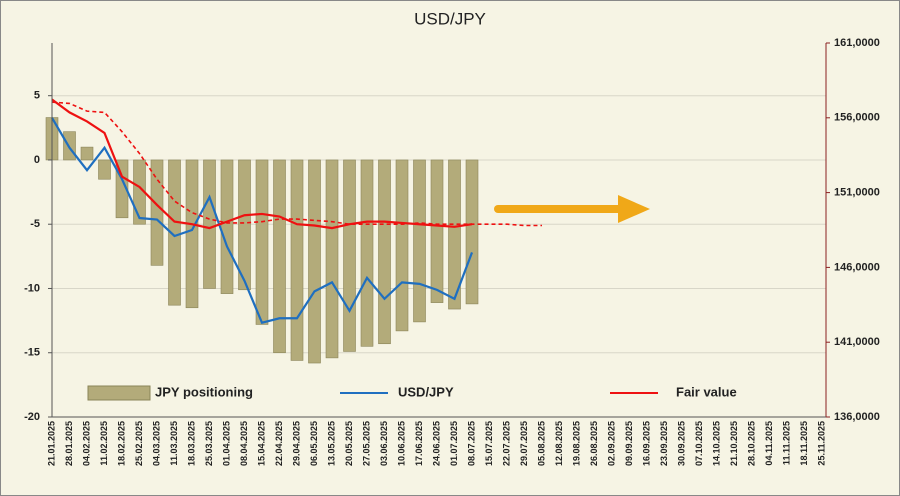  Describe the element at coordinates (35, 224) in the screenshot. I see `y-tick-label: -5` at that location.